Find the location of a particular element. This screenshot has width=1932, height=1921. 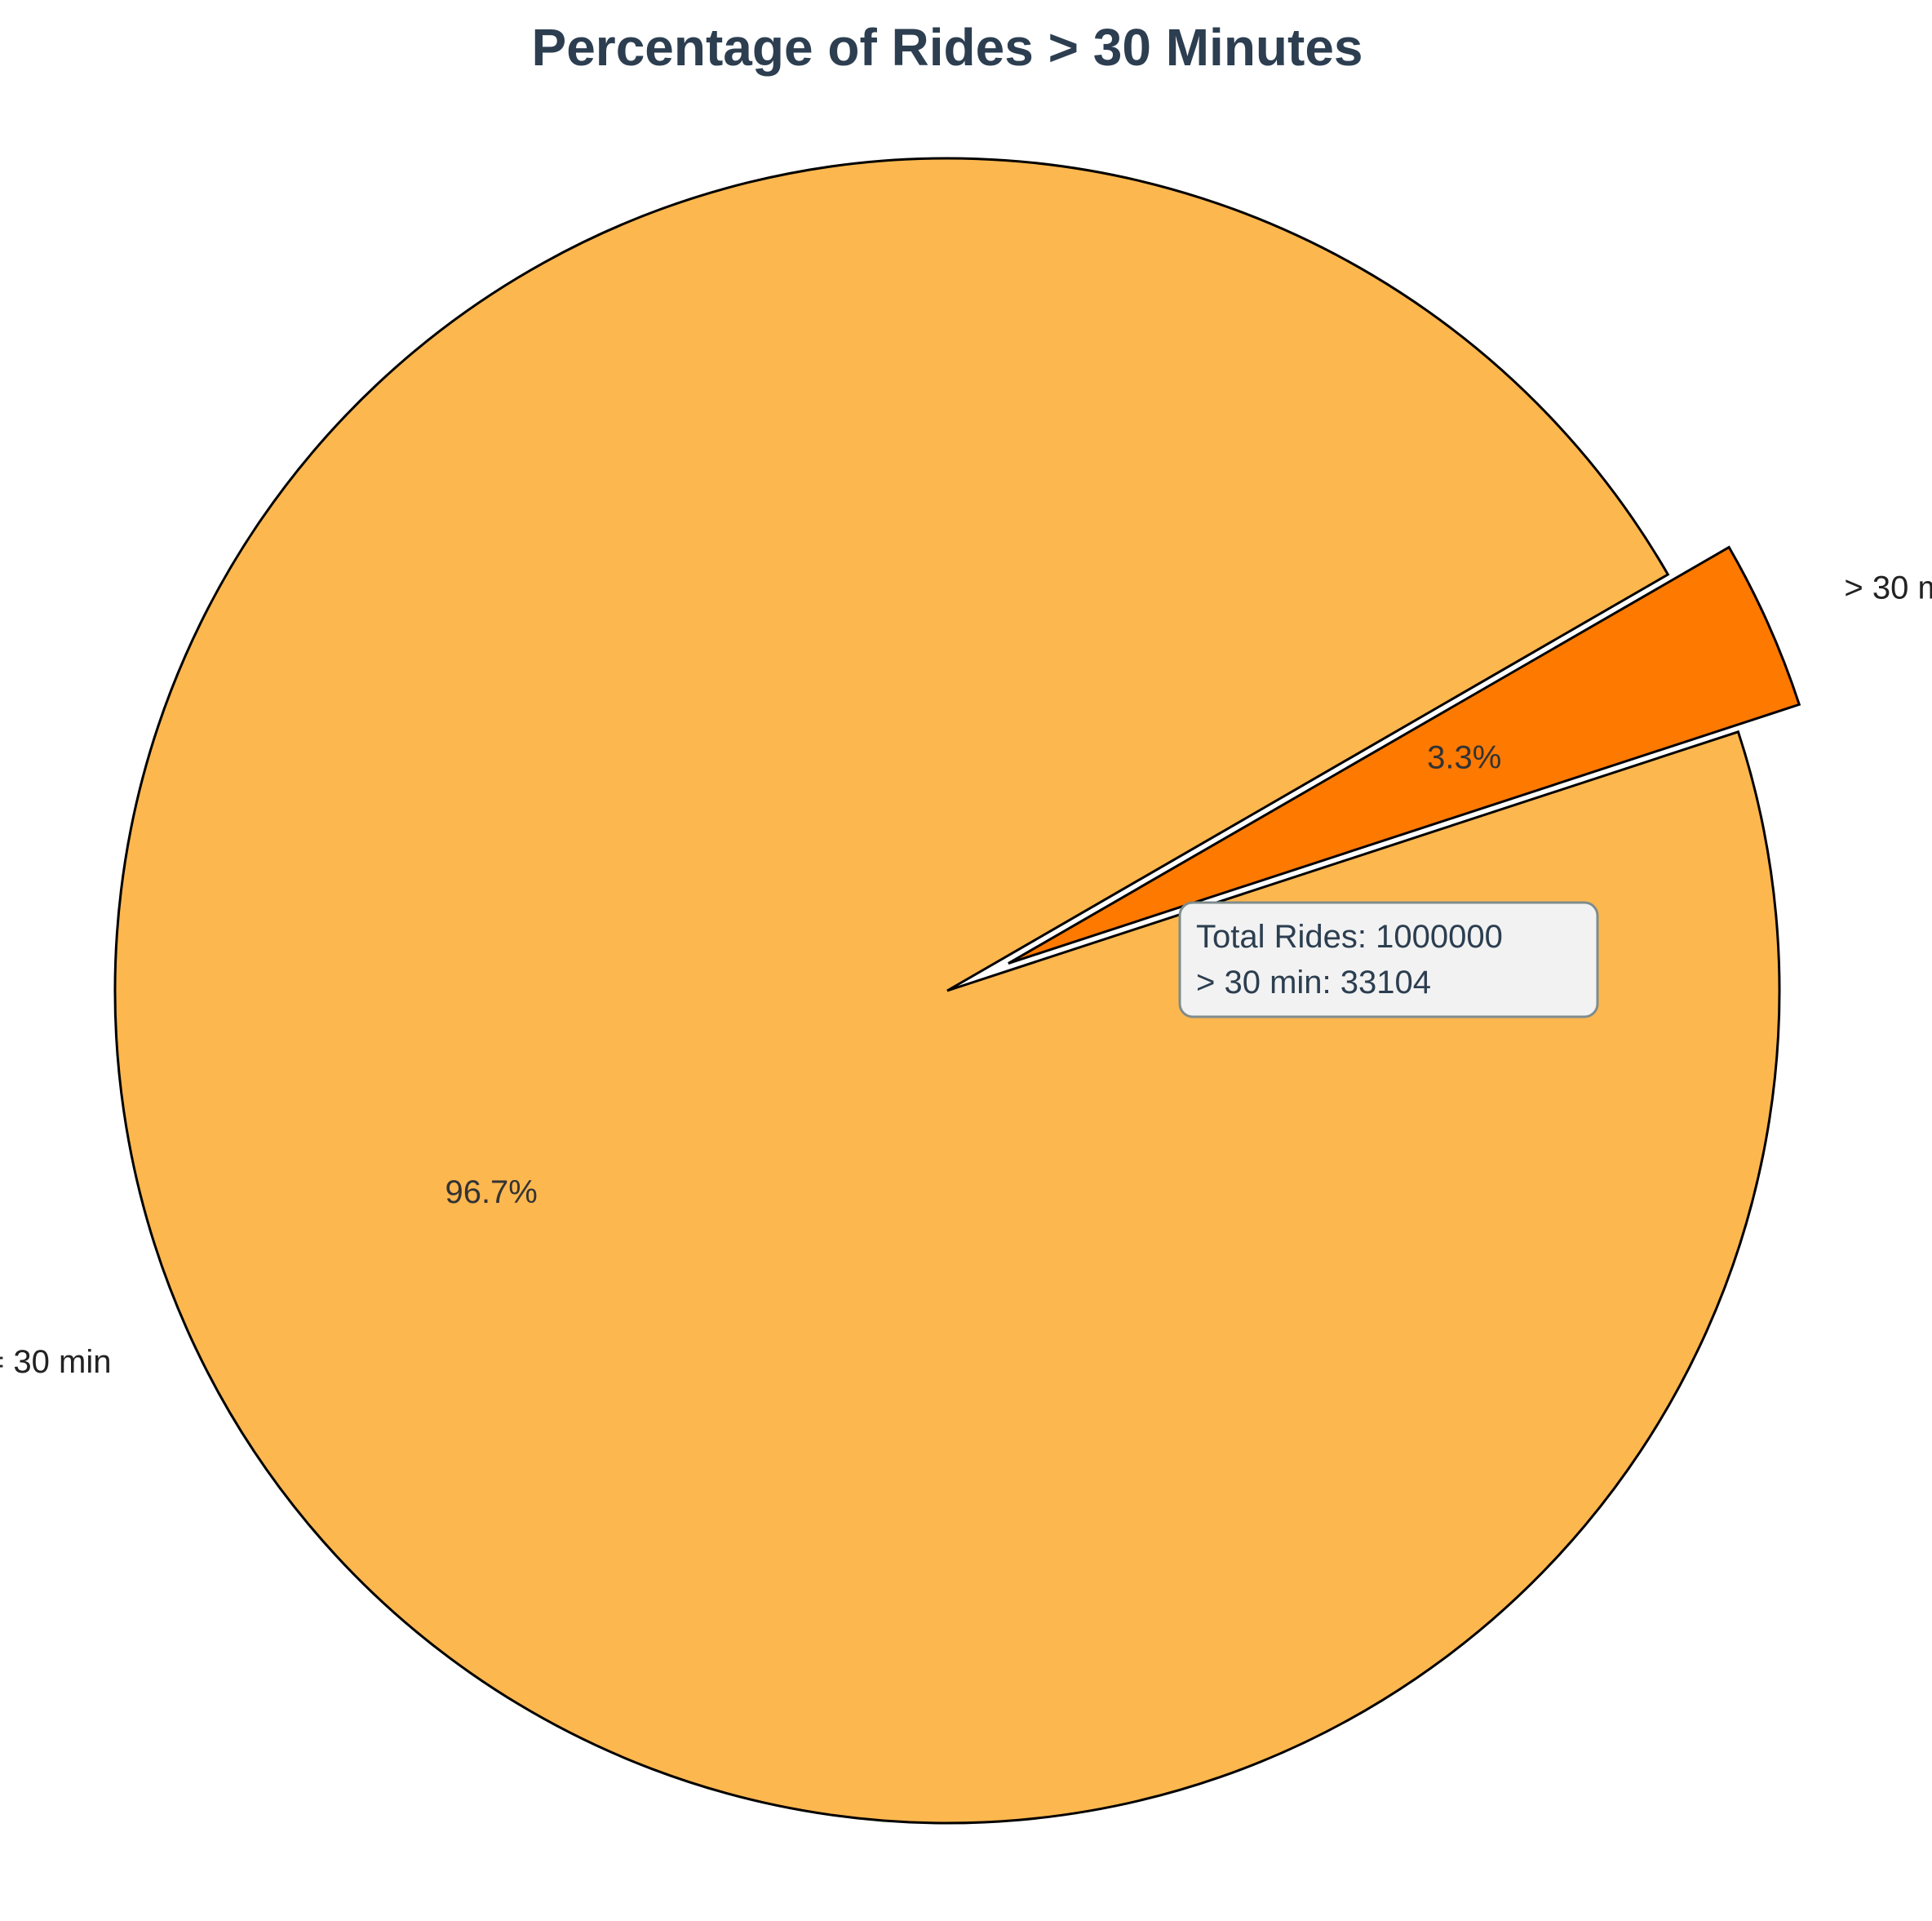

slice-label-over-30: > 30 min is located at coordinates (1888, 588).